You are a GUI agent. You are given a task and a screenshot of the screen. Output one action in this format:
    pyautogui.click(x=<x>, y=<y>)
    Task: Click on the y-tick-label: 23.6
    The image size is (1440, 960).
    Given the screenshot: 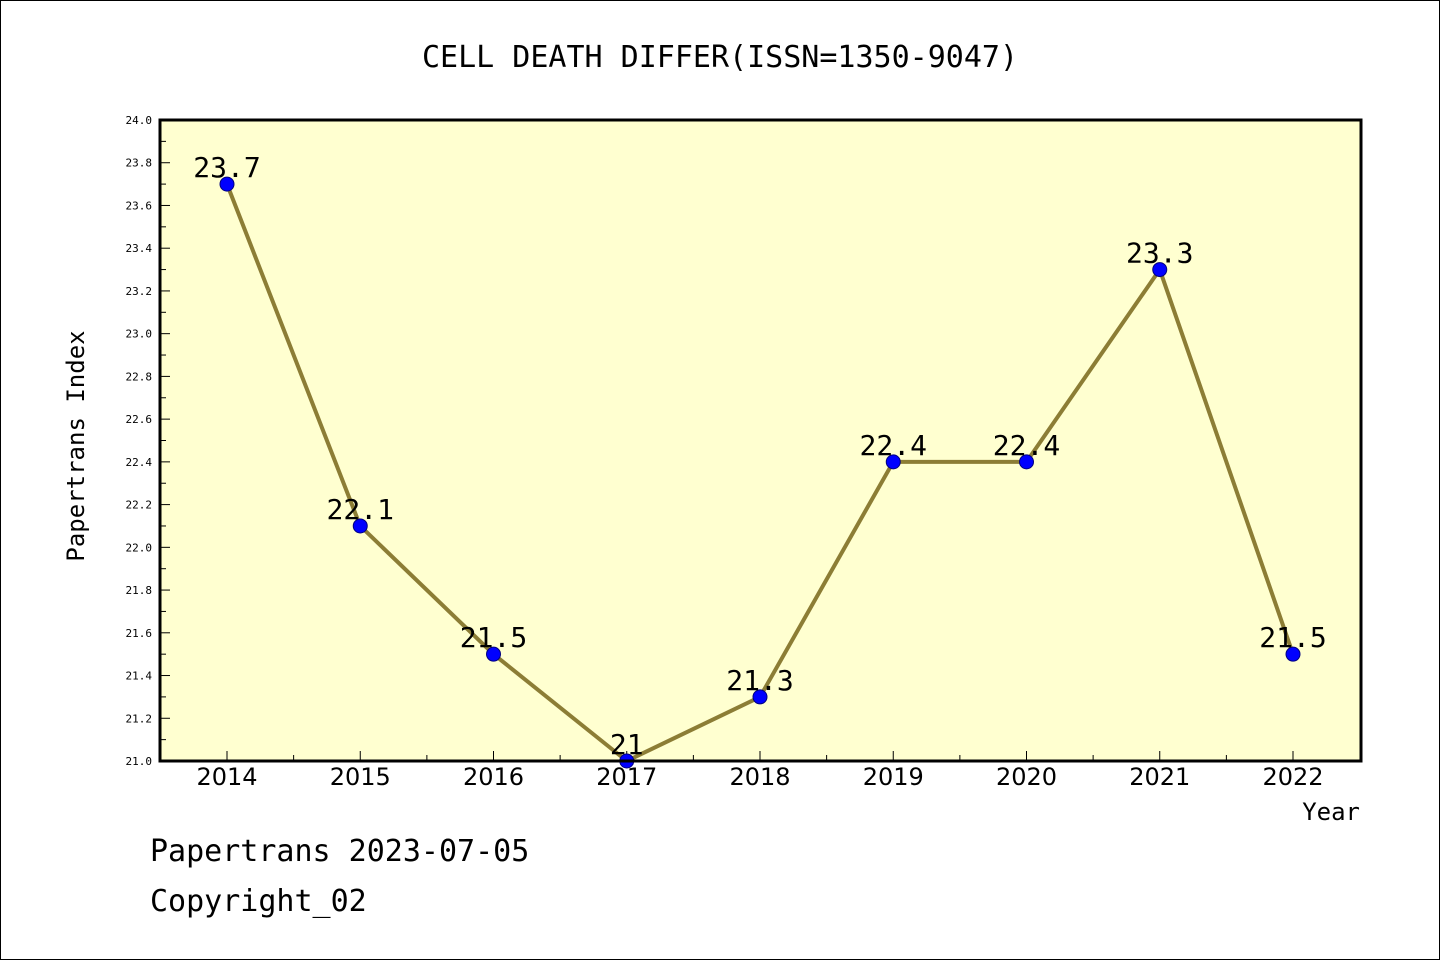 What is the action you would take?
    pyautogui.click(x=139, y=205)
    